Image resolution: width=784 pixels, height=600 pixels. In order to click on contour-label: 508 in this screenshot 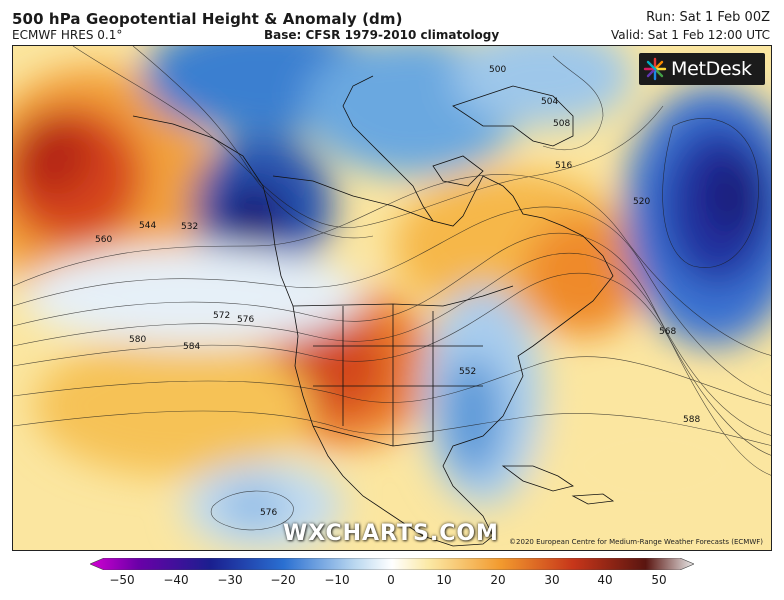, I will do `click(561, 124)`.